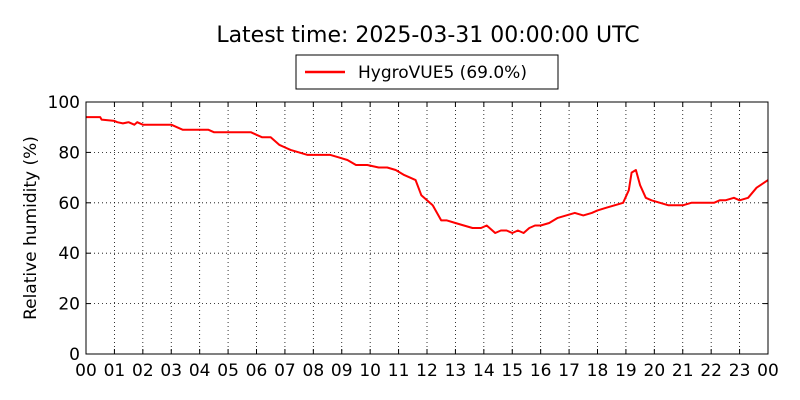 This screenshot has width=800, height=400. I want to click on x-tick-label: 17, so click(569, 371).